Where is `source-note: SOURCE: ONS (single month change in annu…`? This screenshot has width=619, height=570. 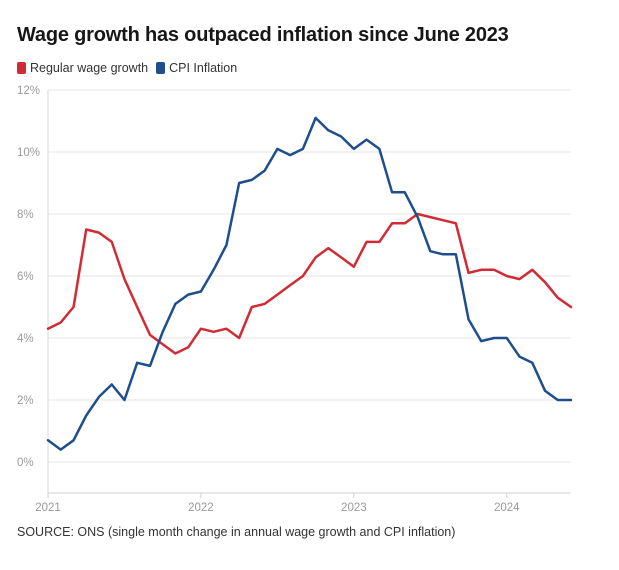
source-note: SOURCE: ONS (single month change in annu… is located at coordinates (236, 532).